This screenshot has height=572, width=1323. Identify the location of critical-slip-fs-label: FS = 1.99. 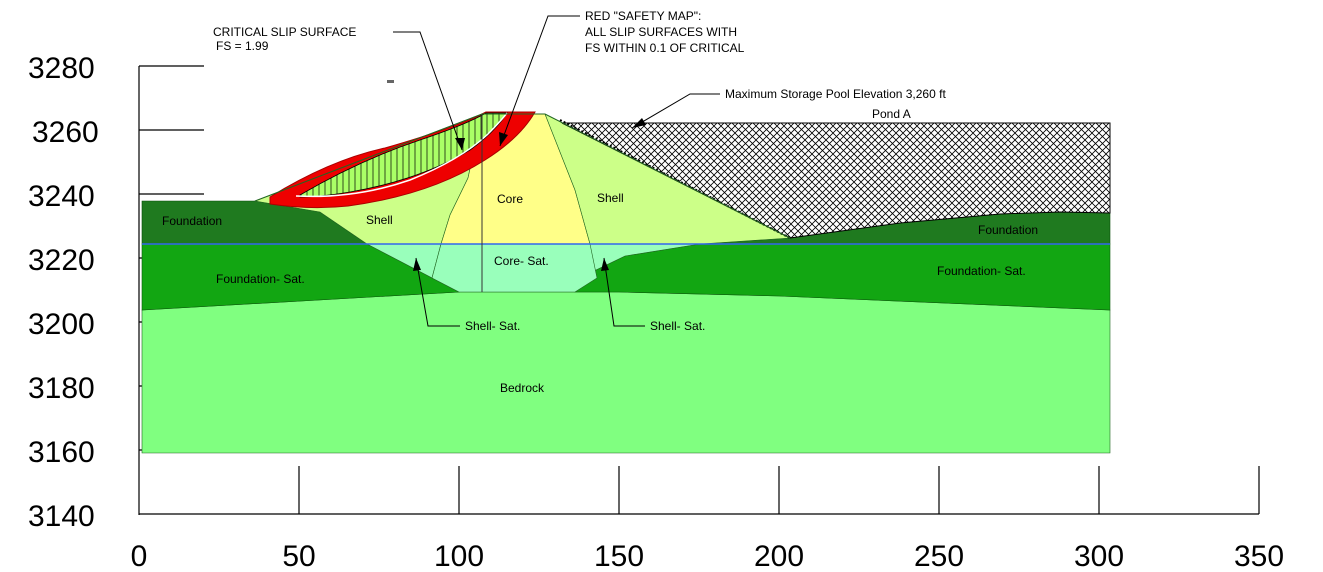
(242, 46).